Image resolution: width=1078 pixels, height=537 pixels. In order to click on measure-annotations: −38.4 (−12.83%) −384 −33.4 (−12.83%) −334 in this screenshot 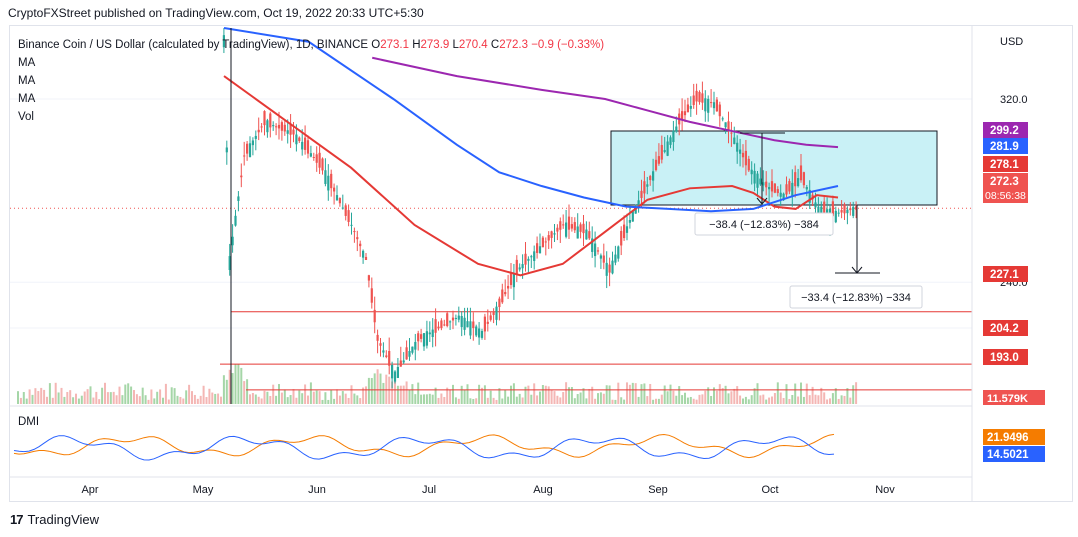, I will do `click(808, 220)`.